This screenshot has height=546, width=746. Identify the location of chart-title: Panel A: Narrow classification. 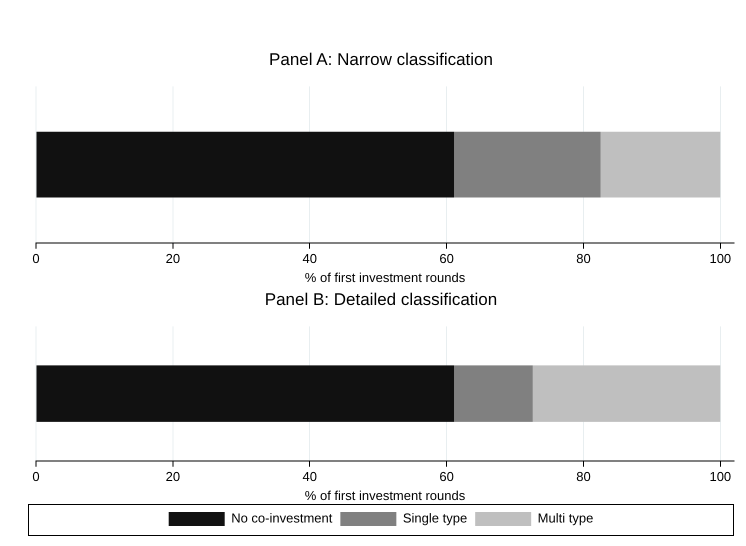
(381, 59).